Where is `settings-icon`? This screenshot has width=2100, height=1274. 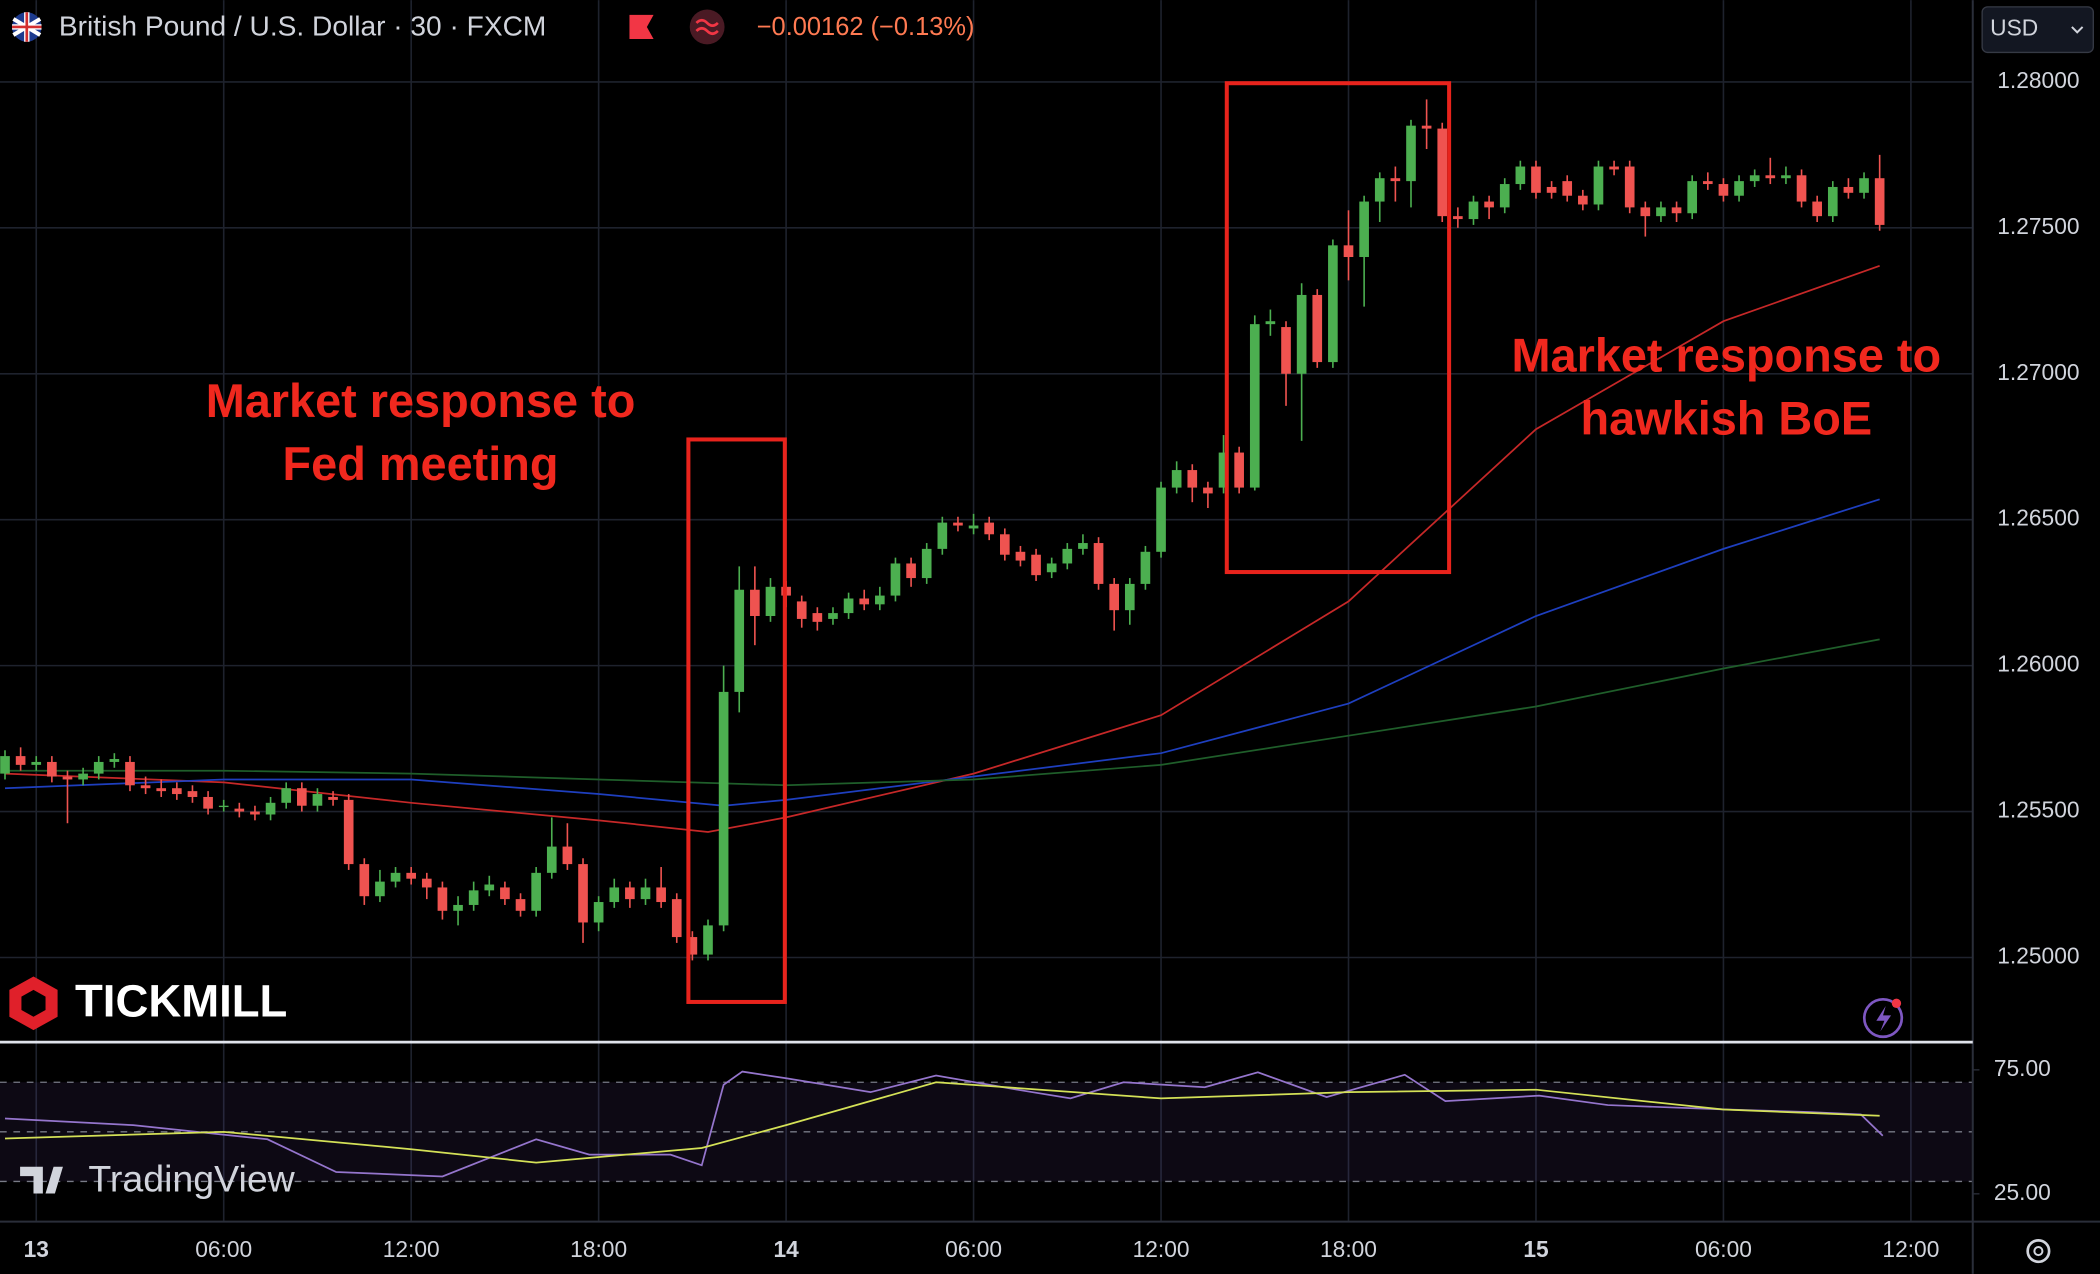 settings-icon is located at coordinates (2038, 1251).